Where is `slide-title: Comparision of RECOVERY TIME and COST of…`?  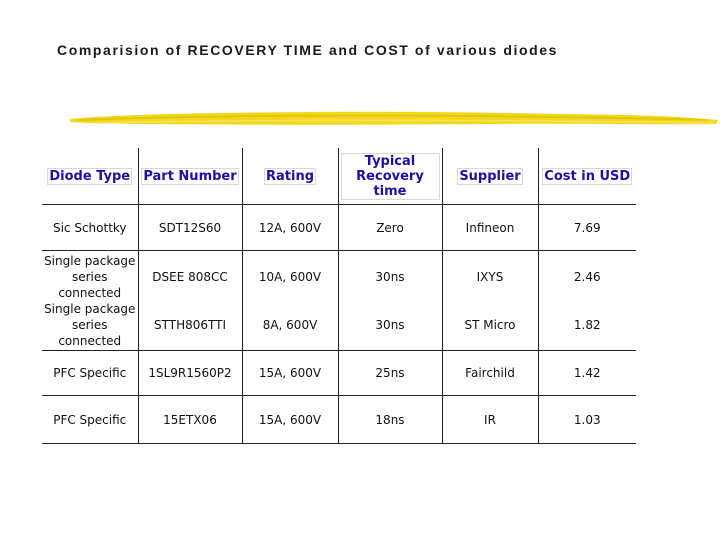
slide-title: Comparision of RECOVERY TIME and COST of… is located at coordinates (308, 50).